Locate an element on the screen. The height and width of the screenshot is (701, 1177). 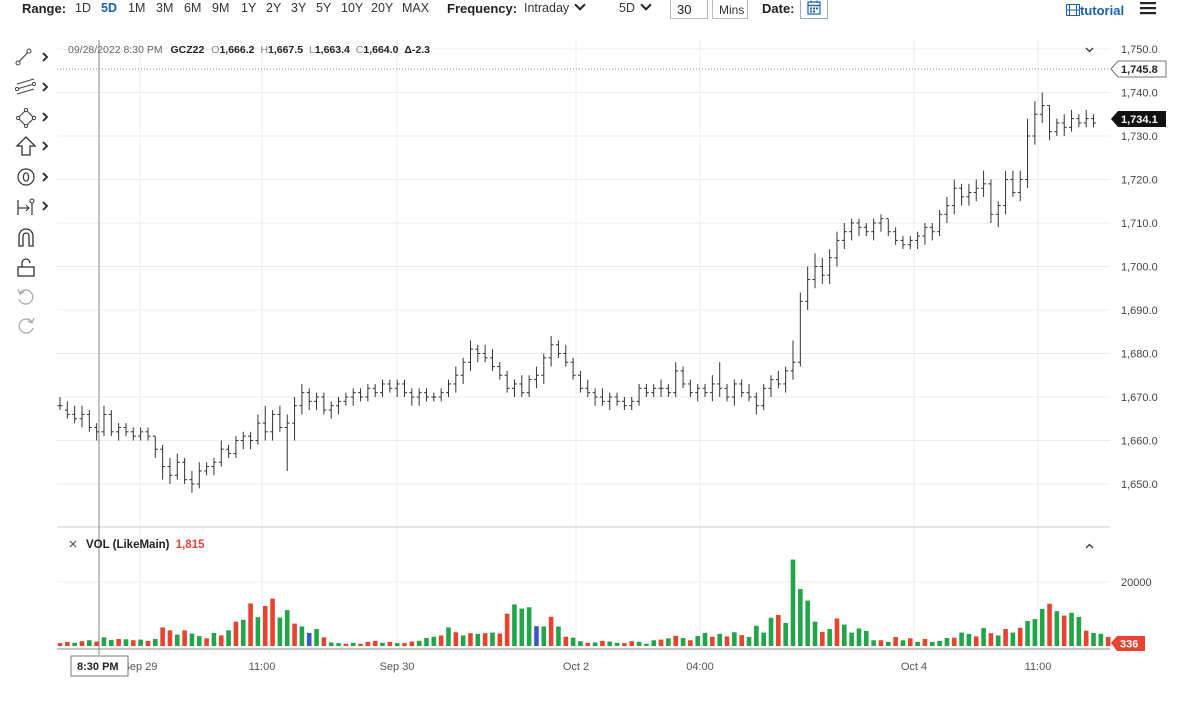
range-3y-button: 3Y is located at coordinates (299, 8).